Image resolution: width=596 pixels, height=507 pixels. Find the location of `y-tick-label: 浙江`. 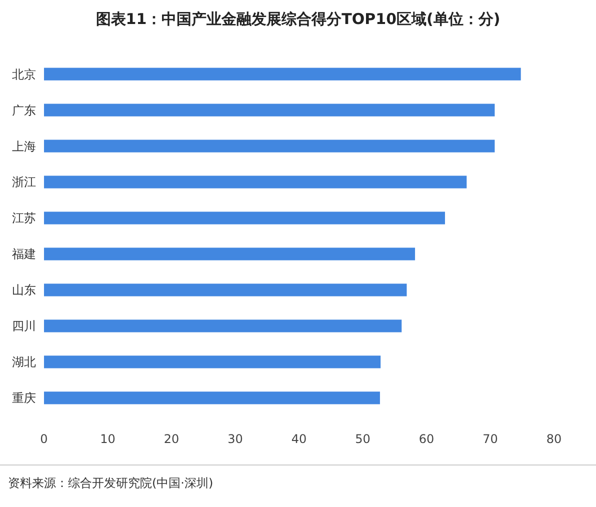

y-tick-label: 浙江 is located at coordinates (24, 182).